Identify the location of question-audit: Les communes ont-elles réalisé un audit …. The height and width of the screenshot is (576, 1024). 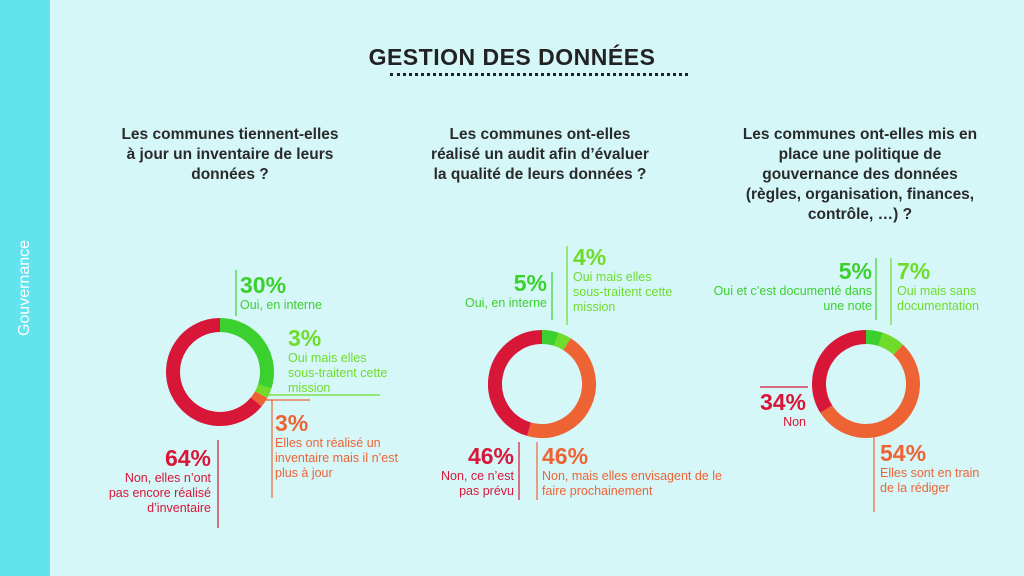
(540, 154).